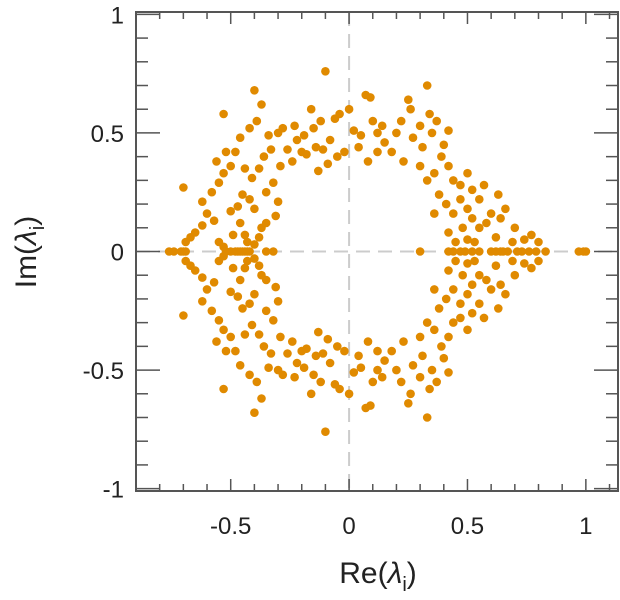 This screenshot has height=600, width=620. What do you see at coordinates (117, 15) in the screenshot?
I see `y-tick-label: 1` at bounding box center [117, 15].